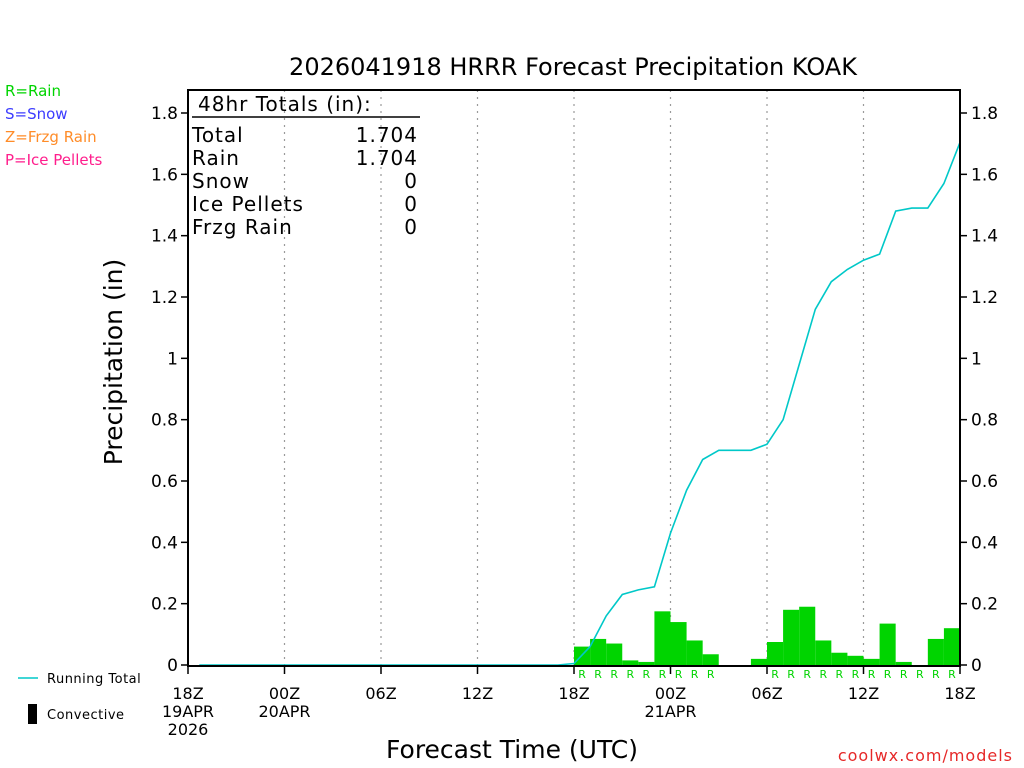  Describe the element at coordinates (164, 482) in the screenshot. I see `y-tick-label-left: 0.6` at that location.